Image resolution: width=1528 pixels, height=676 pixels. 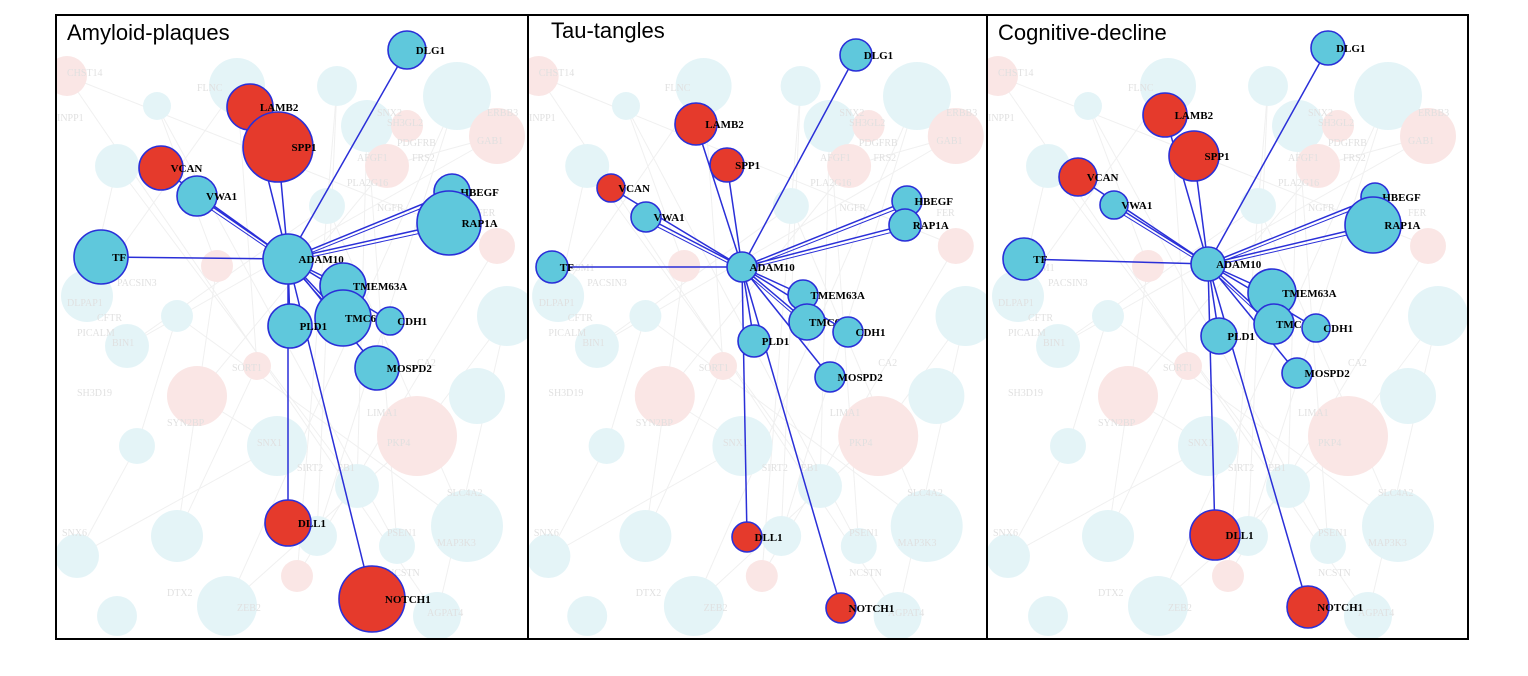 What do you see at coordinates (410, 369) in the screenshot?
I see `node-label: MOSPD2` at bounding box center [410, 369].